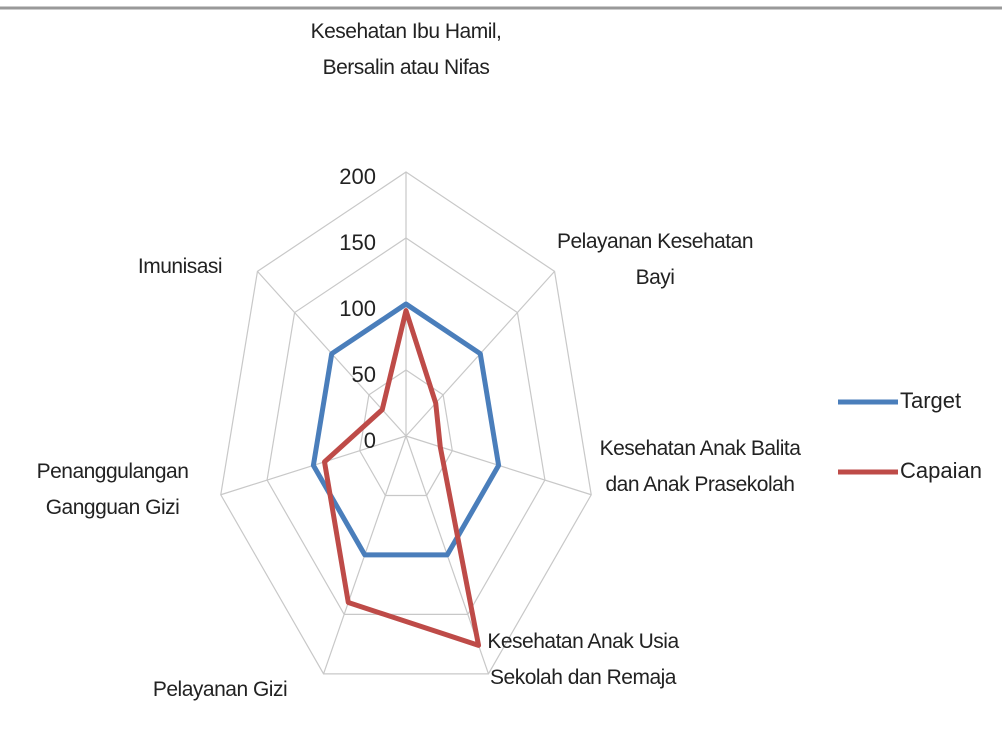  What do you see at coordinates (655, 259) in the screenshot?
I see `axis-label: Pelayanan Kesehatan Bayi` at bounding box center [655, 259].